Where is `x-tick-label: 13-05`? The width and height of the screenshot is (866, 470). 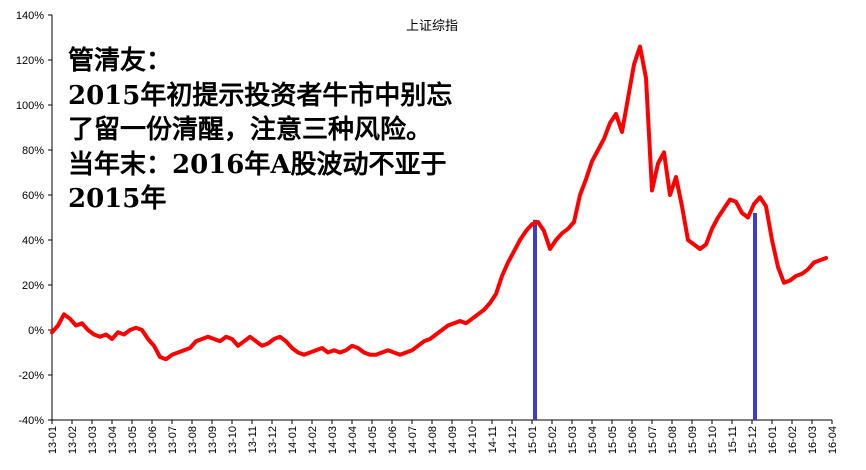 x-tick-label: 13-05 is located at coordinates (133, 440).